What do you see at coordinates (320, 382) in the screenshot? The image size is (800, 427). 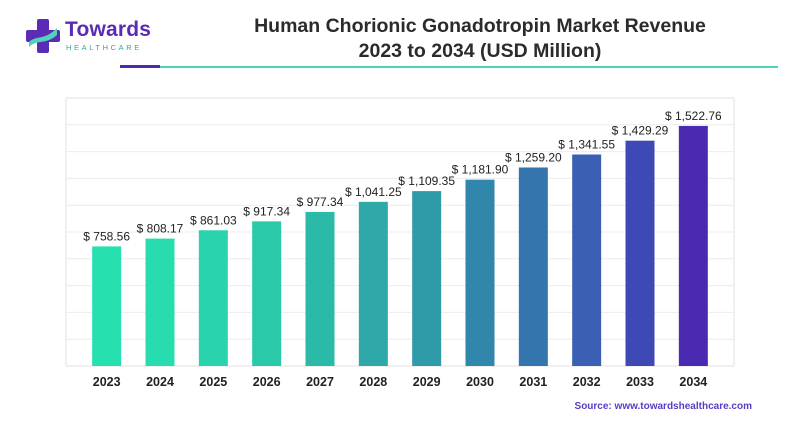 I see `x-tick-2027: 2027` at bounding box center [320, 382].